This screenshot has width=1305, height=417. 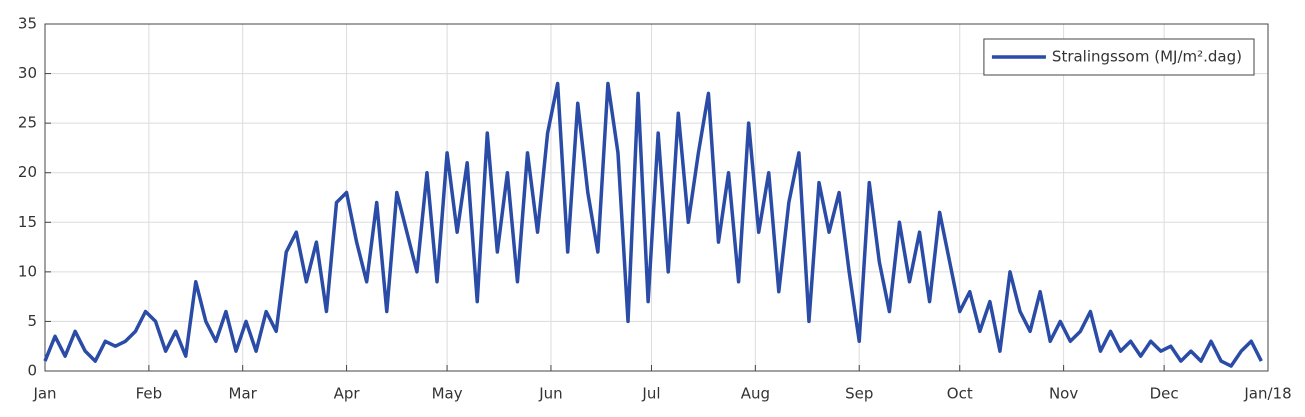 I want to click on x-tick-label: Apr, so click(x=347, y=394).